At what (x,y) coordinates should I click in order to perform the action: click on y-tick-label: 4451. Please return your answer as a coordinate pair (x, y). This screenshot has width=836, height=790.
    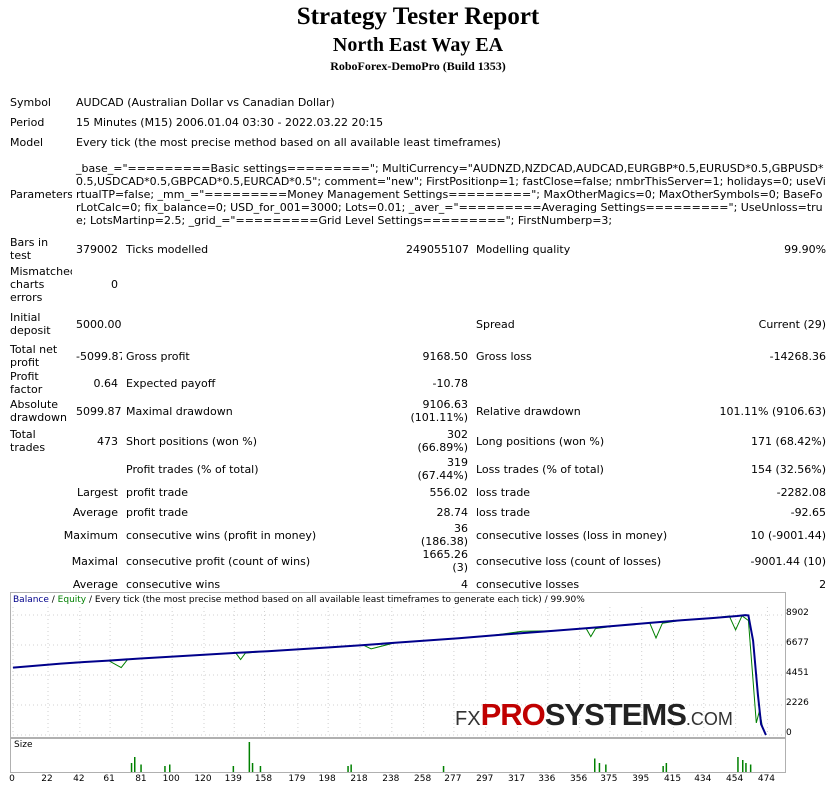
    Looking at the image, I should click on (797, 673).